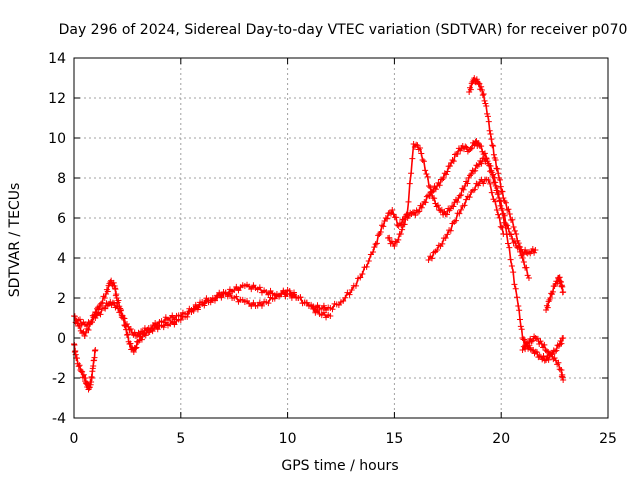 This screenshot has width=640, height=480. Describe the element at coordinates (59, 419) in the screenshot. I see `y-tick-label: -4` at that location.